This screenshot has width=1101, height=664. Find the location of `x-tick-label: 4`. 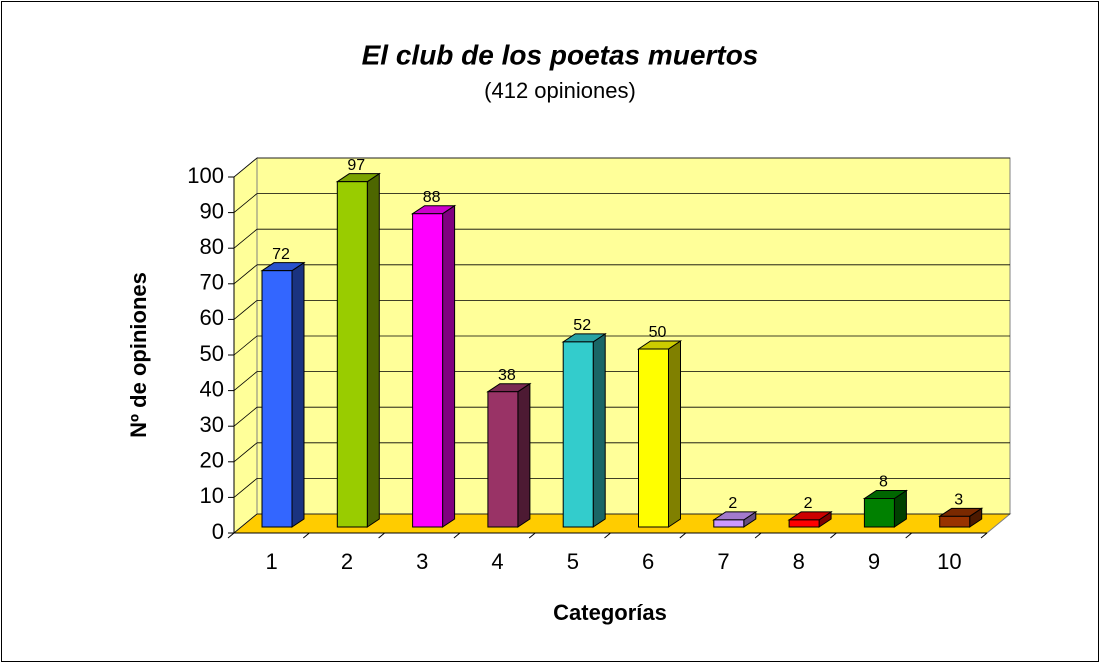

x-tick-label: 4 is located at coordinates (497, 561).